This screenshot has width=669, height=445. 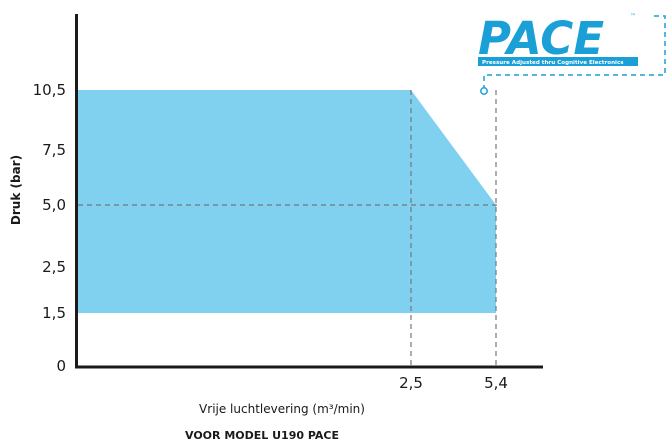 I want to click on logo-tm: ™, so click(x=633, y=16).